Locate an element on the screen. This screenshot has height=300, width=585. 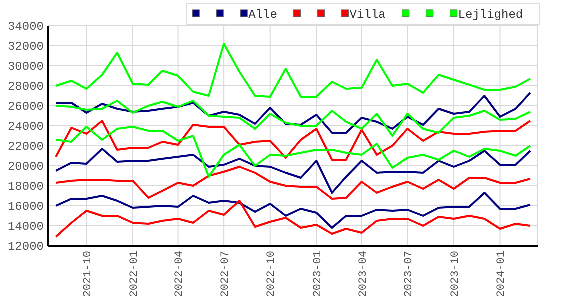
y-tick-label: 24000 is located at coordinates (26, 127).